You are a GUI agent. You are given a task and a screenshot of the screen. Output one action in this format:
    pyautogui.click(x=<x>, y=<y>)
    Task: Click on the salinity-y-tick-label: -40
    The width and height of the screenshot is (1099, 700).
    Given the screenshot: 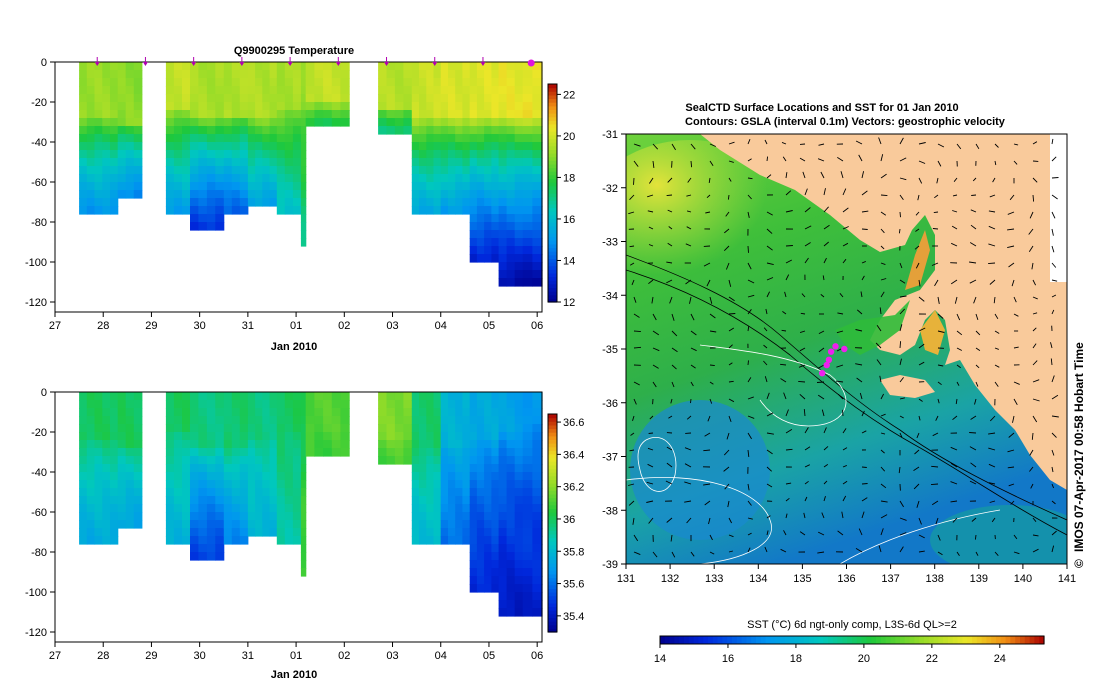 What is the action you would take?
    pyautogui.click(x=39, y=473)
    